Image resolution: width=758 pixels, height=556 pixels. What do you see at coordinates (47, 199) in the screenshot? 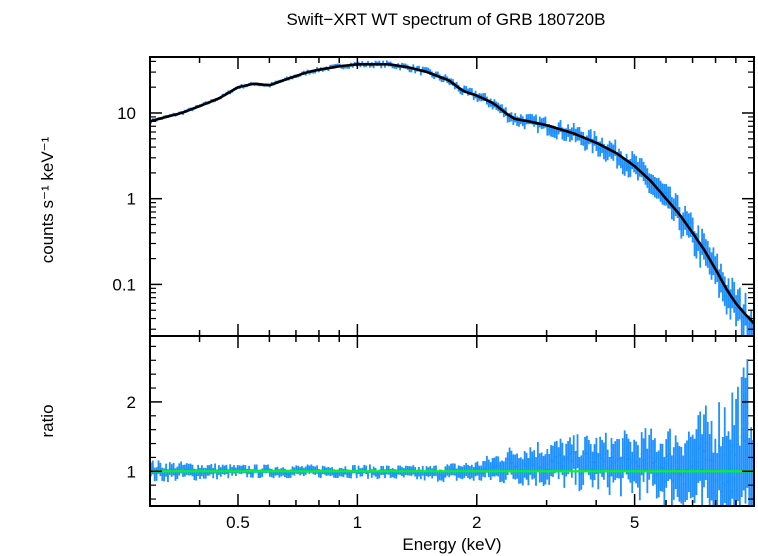
I see `top-y-axis-label: counts s⁻¹ keV⁻¹` at bounding box center [47, 199].